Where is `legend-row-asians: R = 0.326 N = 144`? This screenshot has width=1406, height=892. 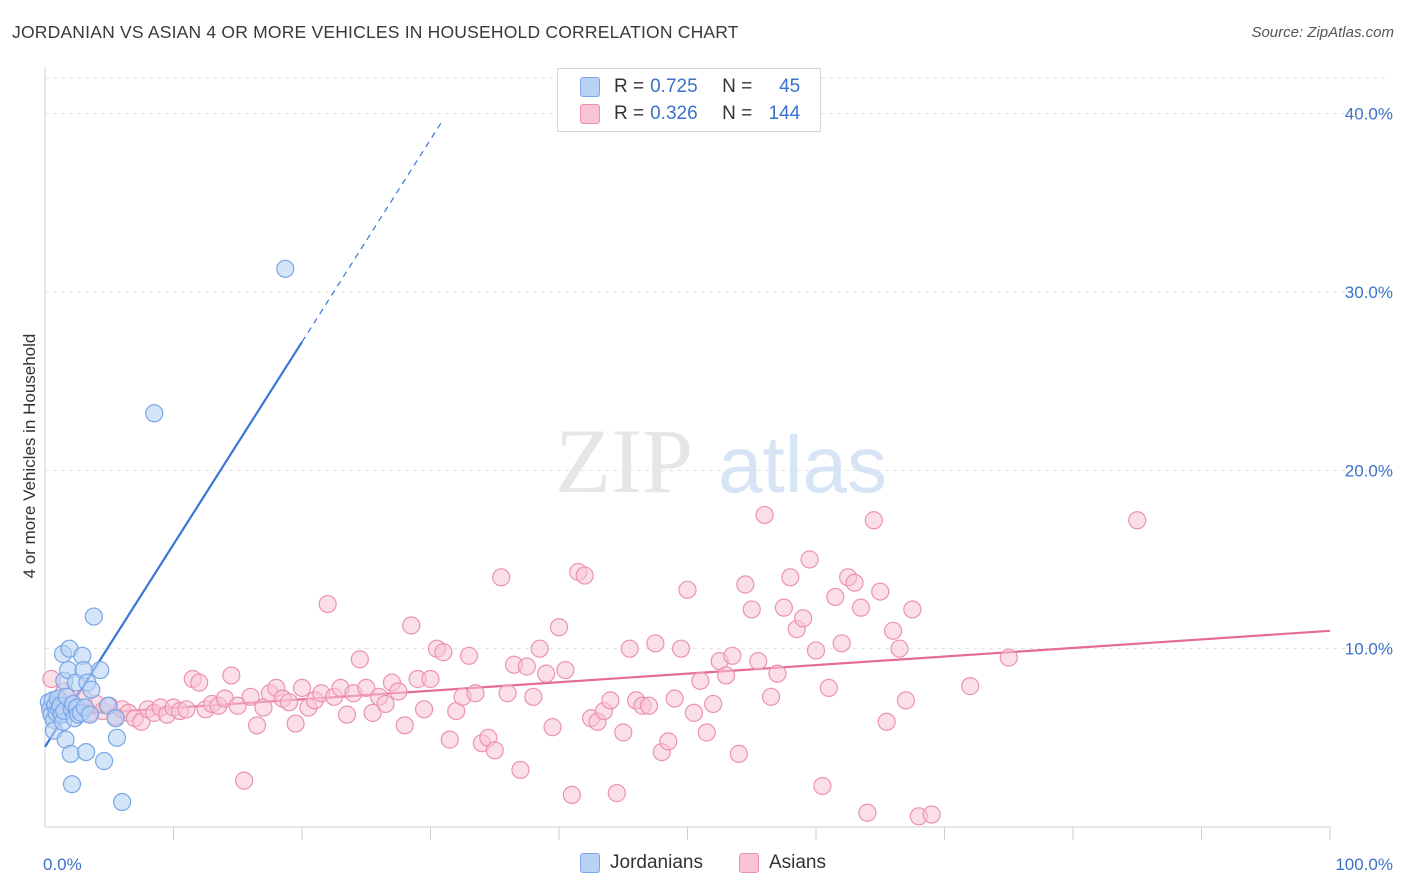 legend-row-asians: R = 0.326 N = 144 is located at coordinates (690, 114).